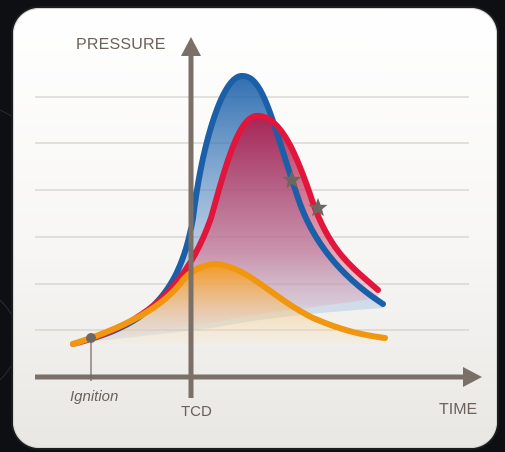  I want to click on tcd-label: TCD, so click(196, 411).